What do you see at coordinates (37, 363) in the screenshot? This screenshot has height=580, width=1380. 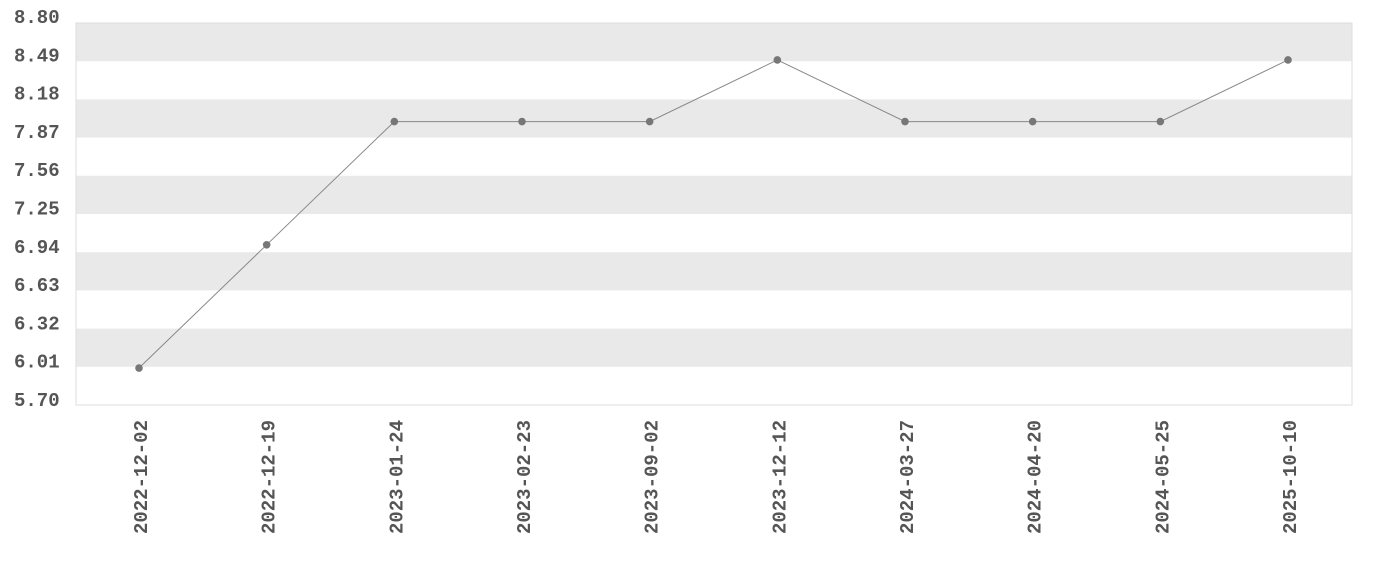 I see `y-tick-label: 6.01` at bounding box center [37, 363].